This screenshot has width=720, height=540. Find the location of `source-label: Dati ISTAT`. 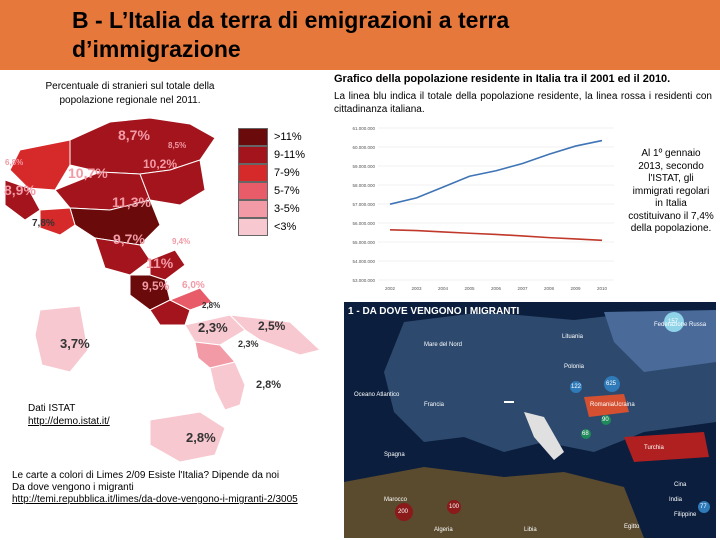

source-label: Dati ISTAT is located at coordinates (52, 408).